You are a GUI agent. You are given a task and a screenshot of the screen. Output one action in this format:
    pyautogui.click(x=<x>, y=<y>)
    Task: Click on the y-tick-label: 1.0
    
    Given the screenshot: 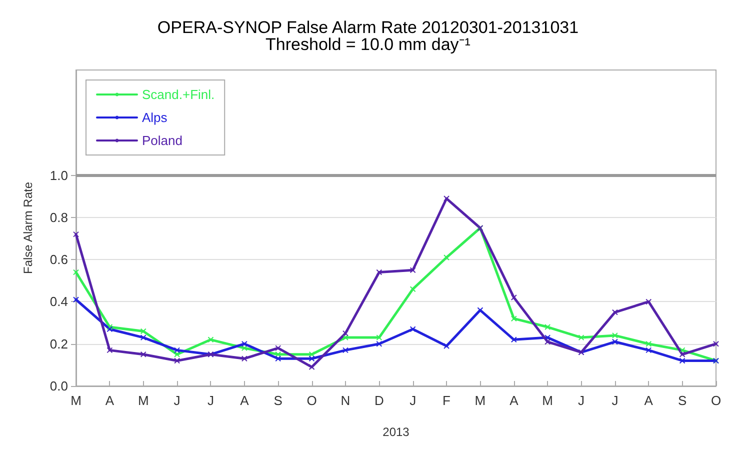 What is the action you would take?
    pyautogui.click(x=59, y=175)
    